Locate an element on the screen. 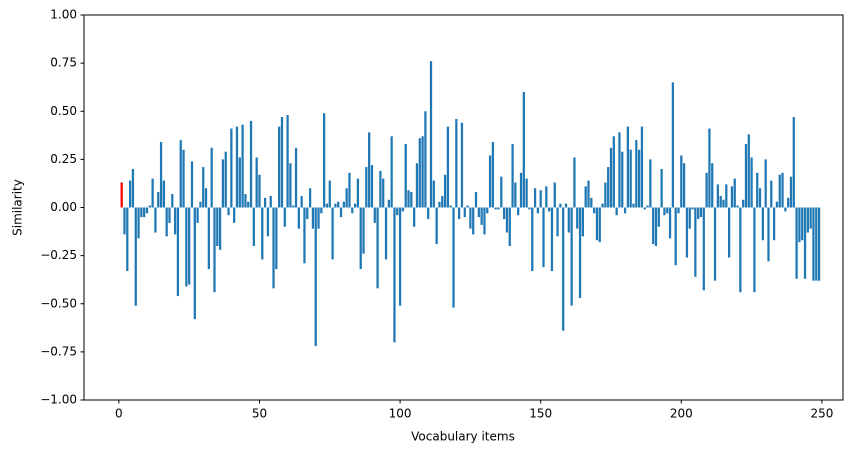 Image resolution: width=866 pixels, height=453 pixels. x-tick-label: 50 is located at coordinates (259, 414).